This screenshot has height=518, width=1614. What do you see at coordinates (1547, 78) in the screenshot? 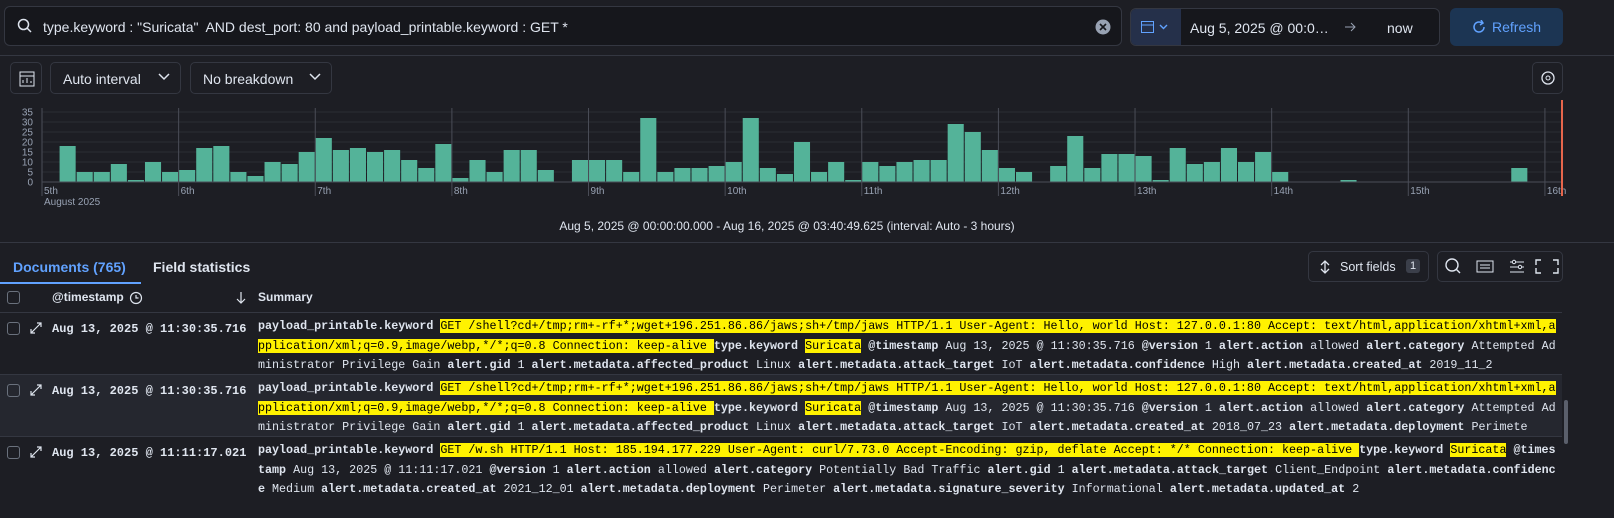
I see `chart-options-button` at bounding box center [1547, 78].